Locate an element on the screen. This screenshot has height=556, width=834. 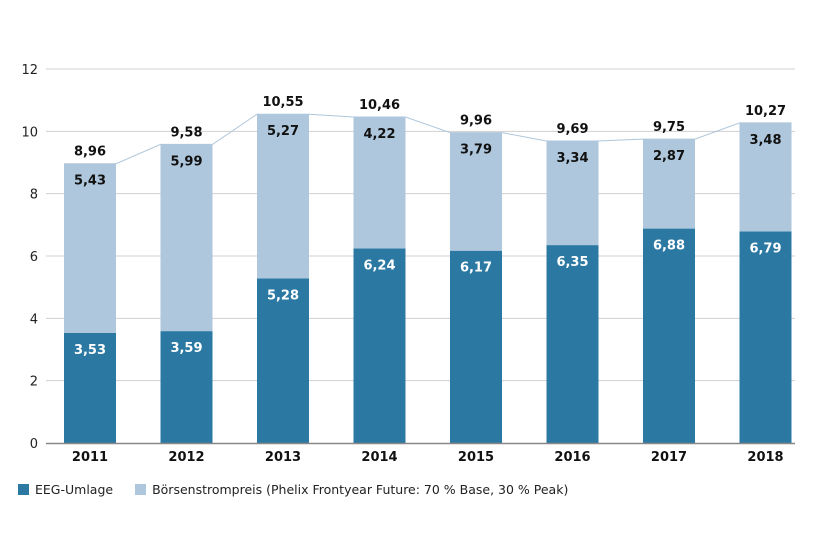
data-label-eeg-umlage: 3,53 is located at coordinates (90, 350).